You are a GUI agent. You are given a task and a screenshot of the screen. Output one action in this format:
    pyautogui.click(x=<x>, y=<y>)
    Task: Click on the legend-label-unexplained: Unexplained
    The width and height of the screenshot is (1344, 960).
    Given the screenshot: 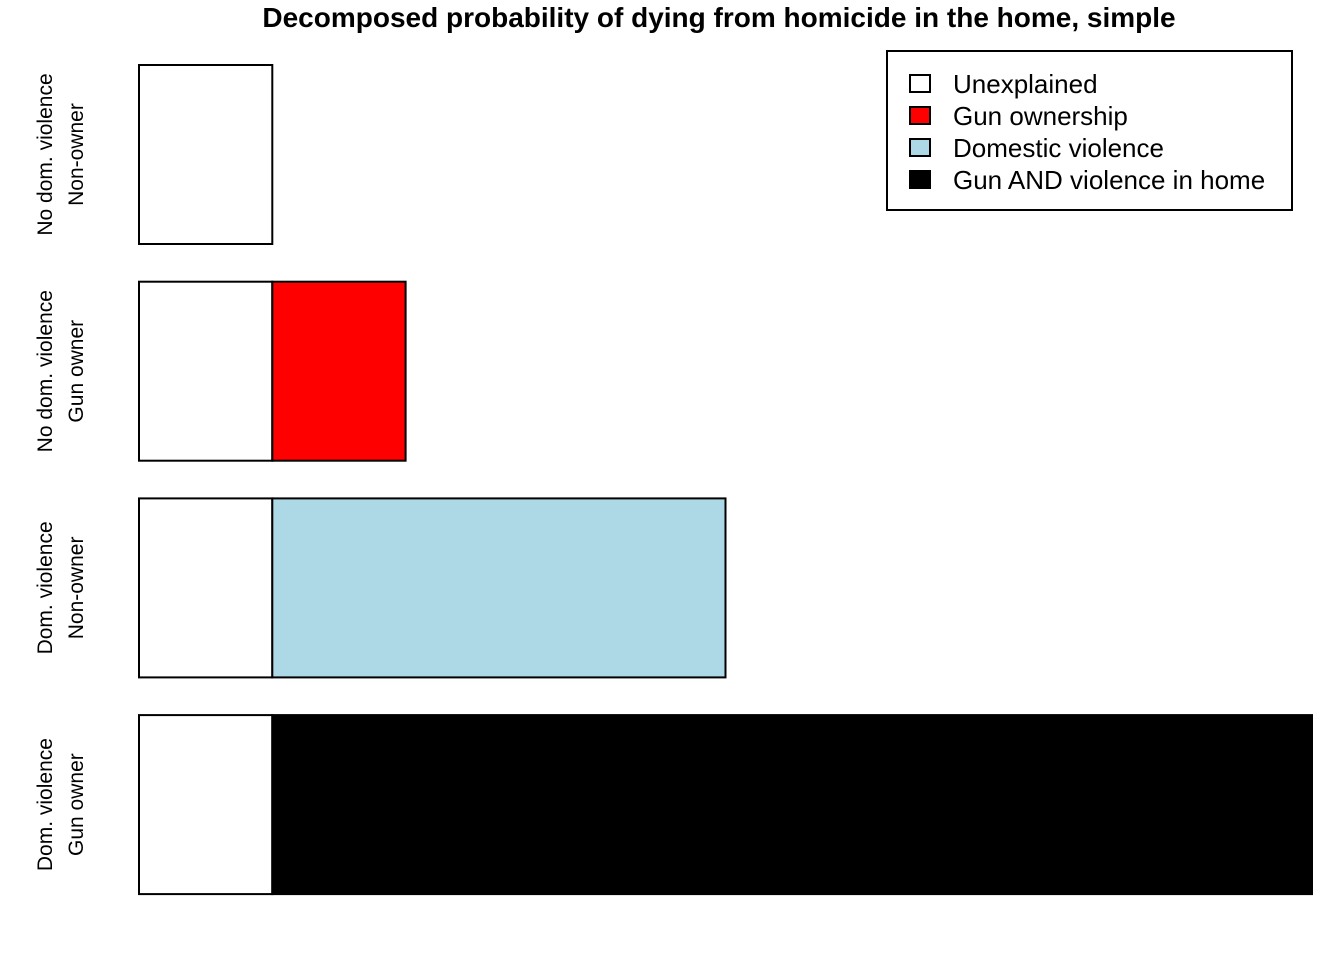 What is the action you would take?
    pyautogui.click(x=1025, y=84)
    